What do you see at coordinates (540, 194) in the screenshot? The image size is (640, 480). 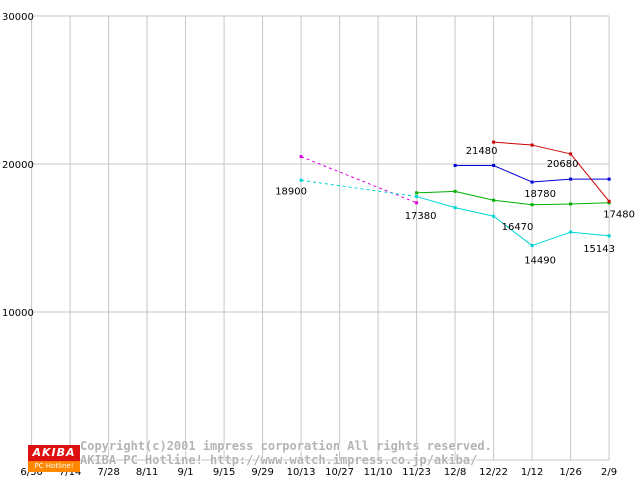 I see `data-label: 18780` at bounding box center [540, 194].